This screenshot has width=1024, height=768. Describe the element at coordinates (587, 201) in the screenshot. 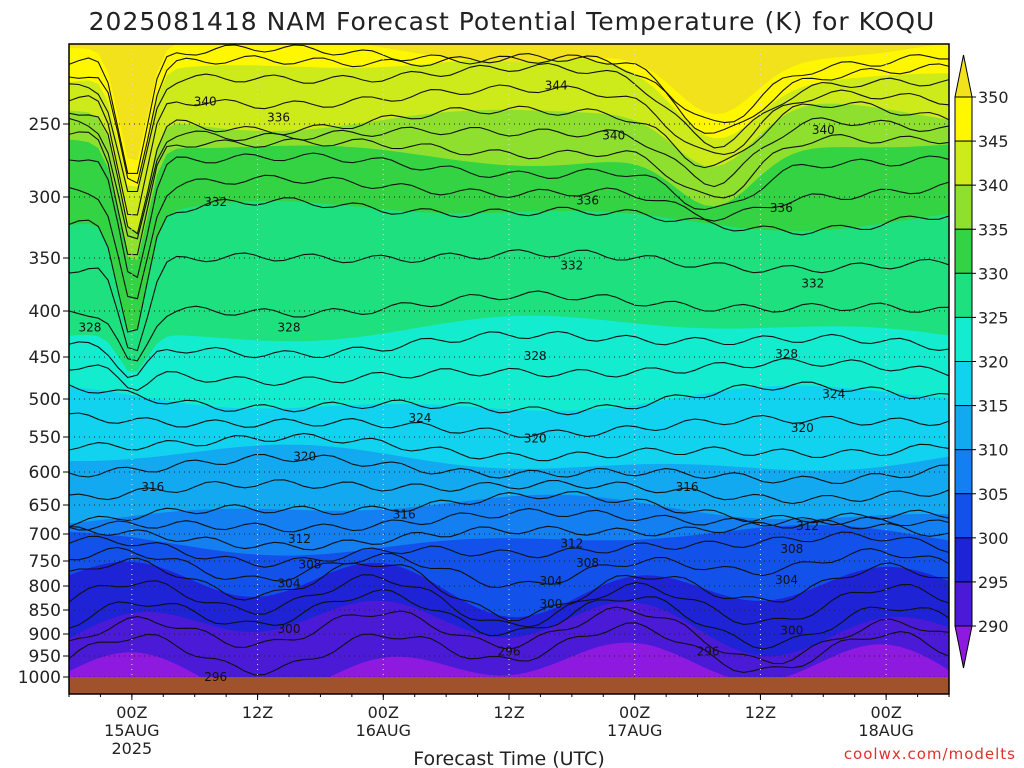

I see `contour-label-text: 336` at that location.